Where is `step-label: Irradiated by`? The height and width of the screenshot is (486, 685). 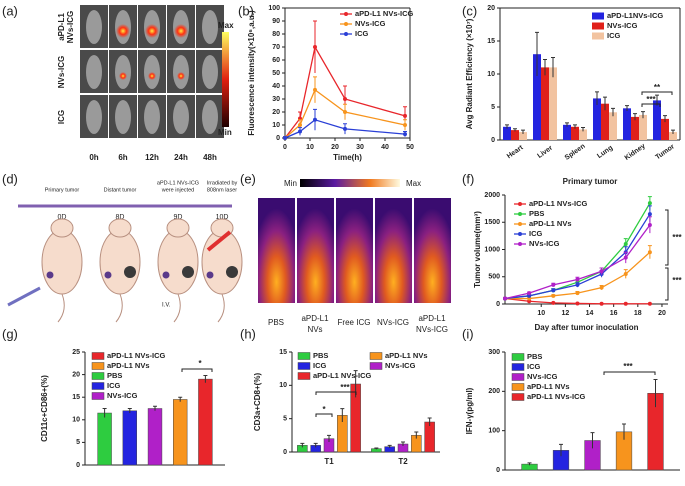
step-label: Irradiated by is located at coordinates (222, 183).